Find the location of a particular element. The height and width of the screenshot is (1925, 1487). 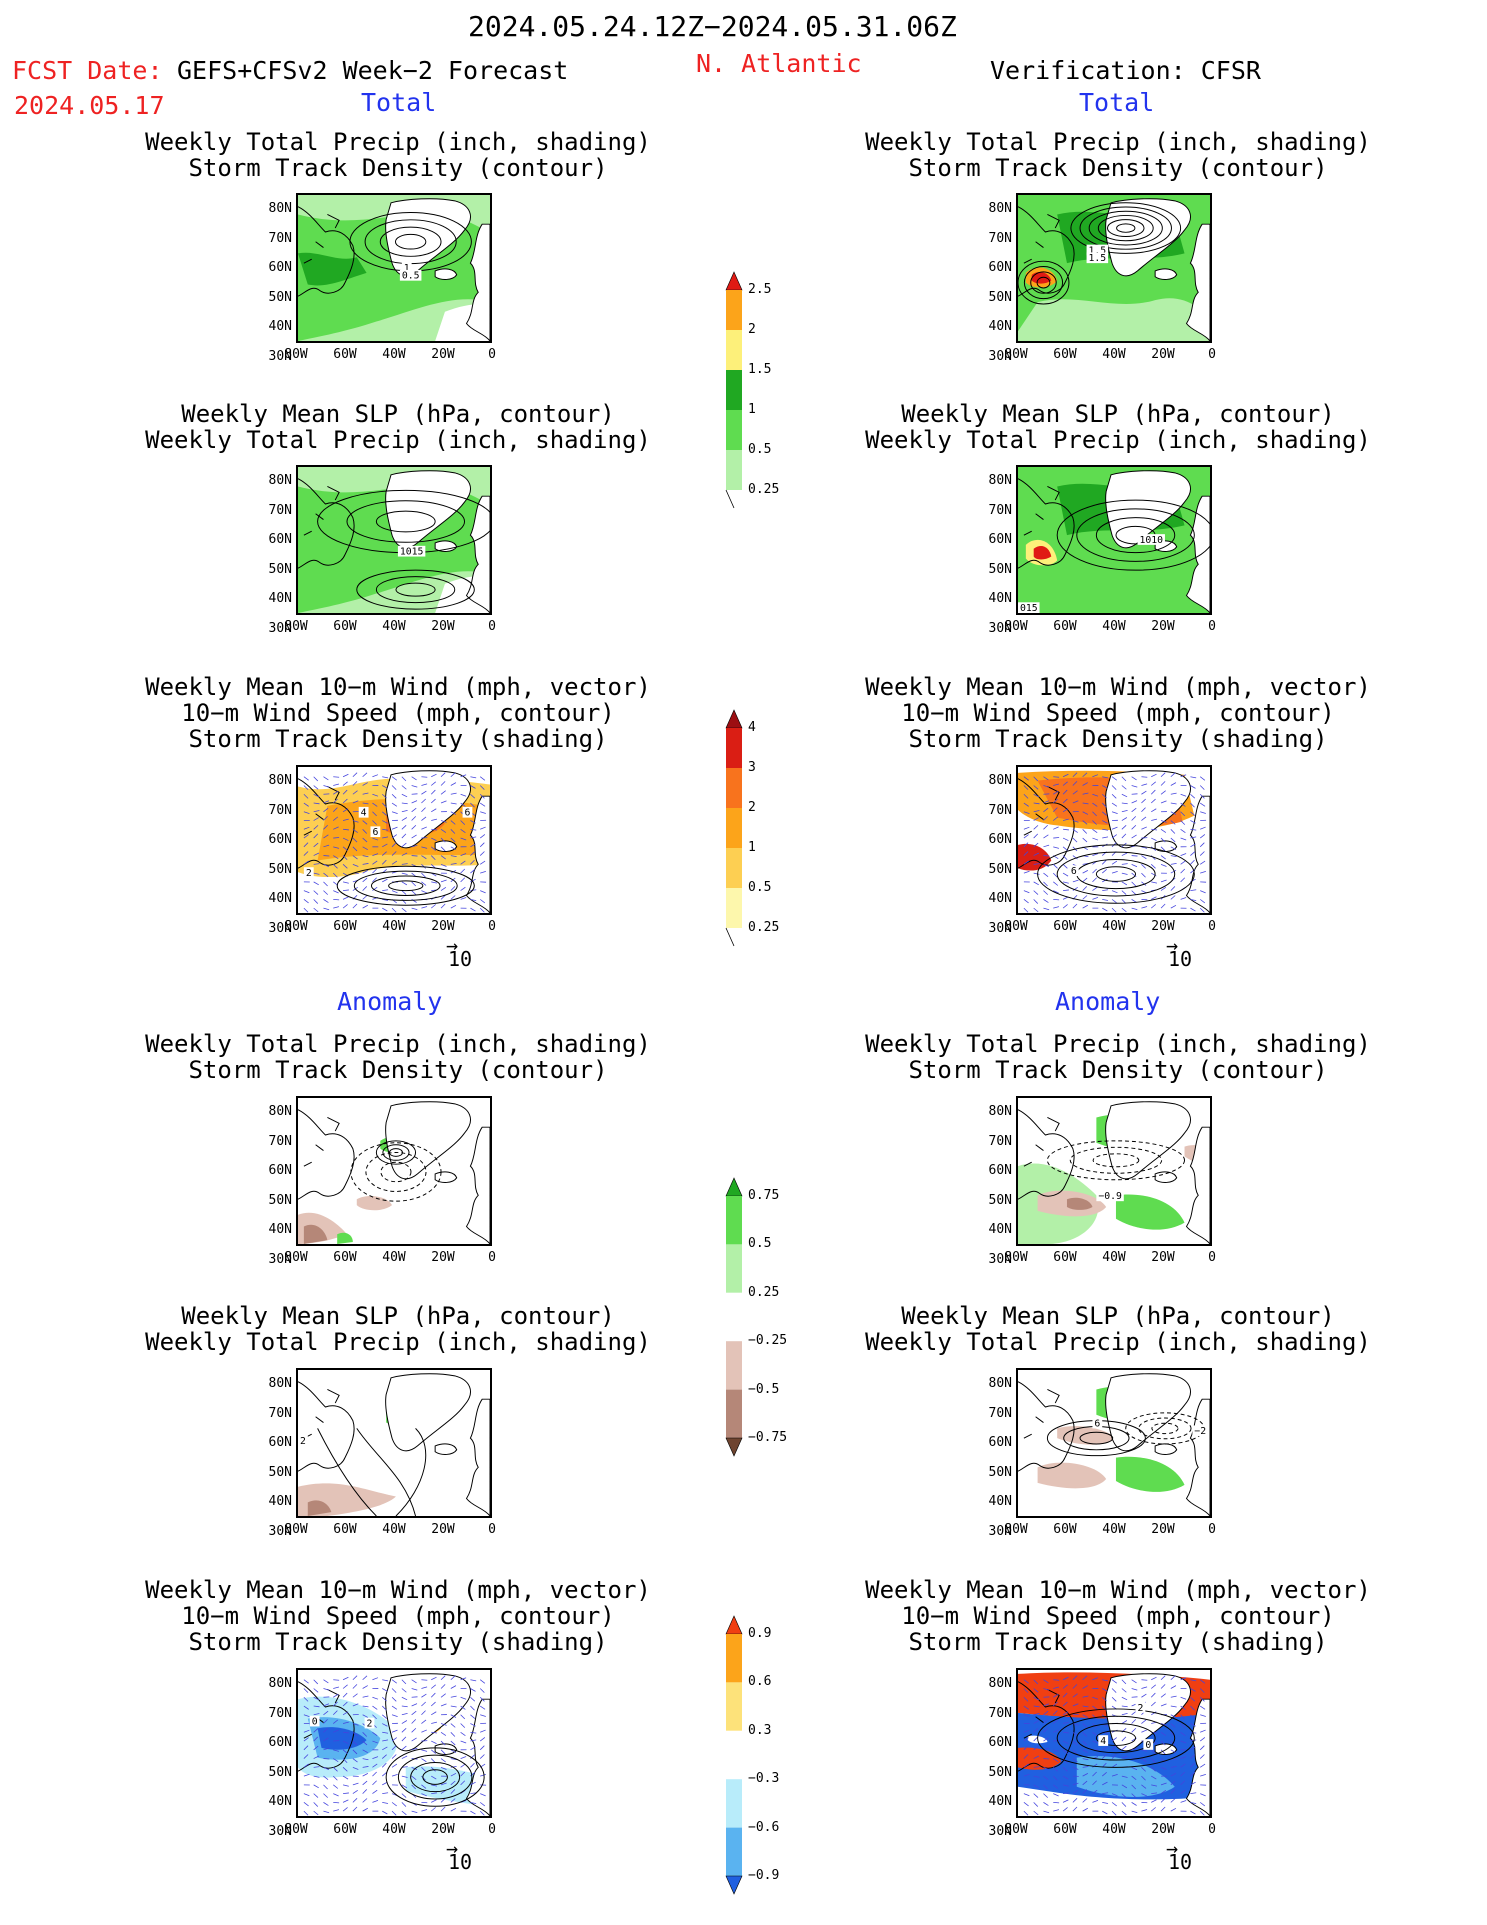

colorbar-tick-label: 2.5 is located at coordinates (760, 289).